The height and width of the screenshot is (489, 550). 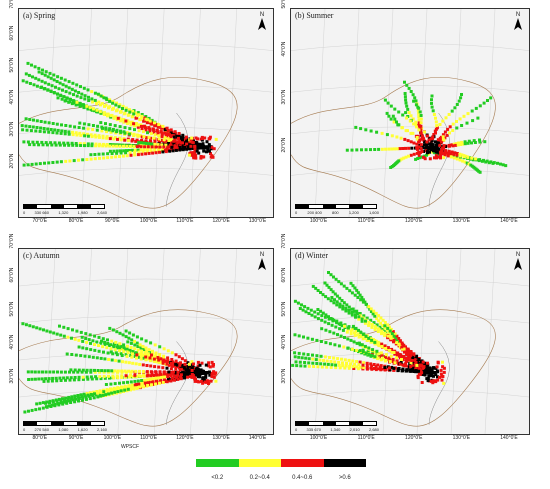 I want to click on scale-tick: 1,600, so click(x=373, y=212).